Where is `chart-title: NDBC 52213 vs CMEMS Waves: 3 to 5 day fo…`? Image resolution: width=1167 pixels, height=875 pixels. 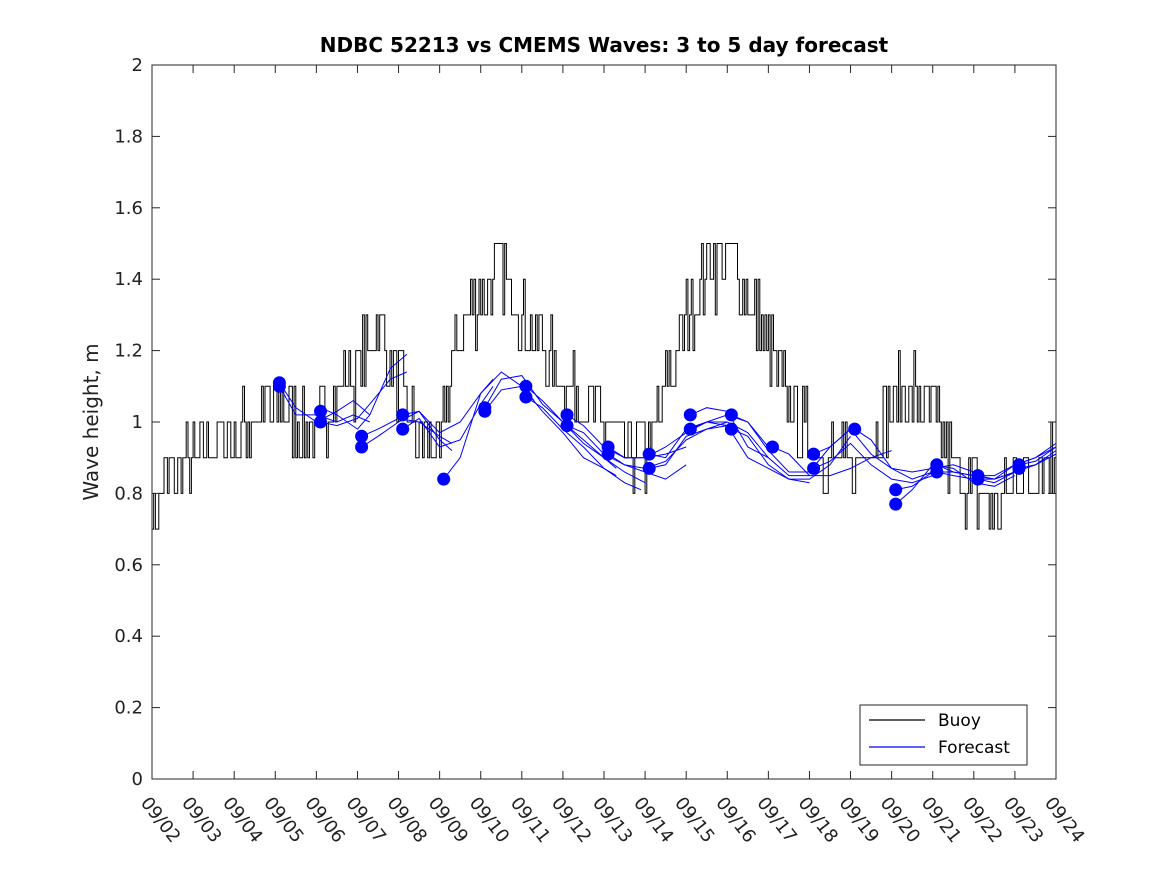 chart-title: NDBC 52213 vs CMEMS Waves: 3 to 5 day fo… is located at coordinates (604, 45).